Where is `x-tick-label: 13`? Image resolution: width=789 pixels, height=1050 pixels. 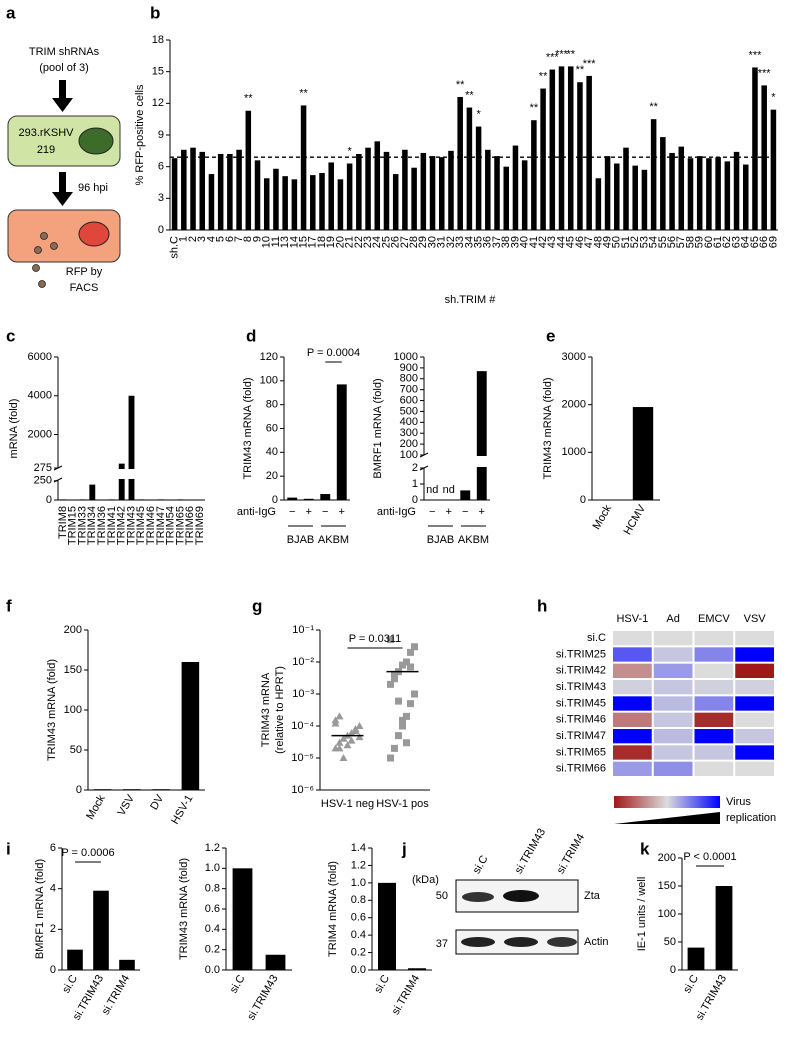
x-tick-label: 13 is located at coordinates (285, 242).